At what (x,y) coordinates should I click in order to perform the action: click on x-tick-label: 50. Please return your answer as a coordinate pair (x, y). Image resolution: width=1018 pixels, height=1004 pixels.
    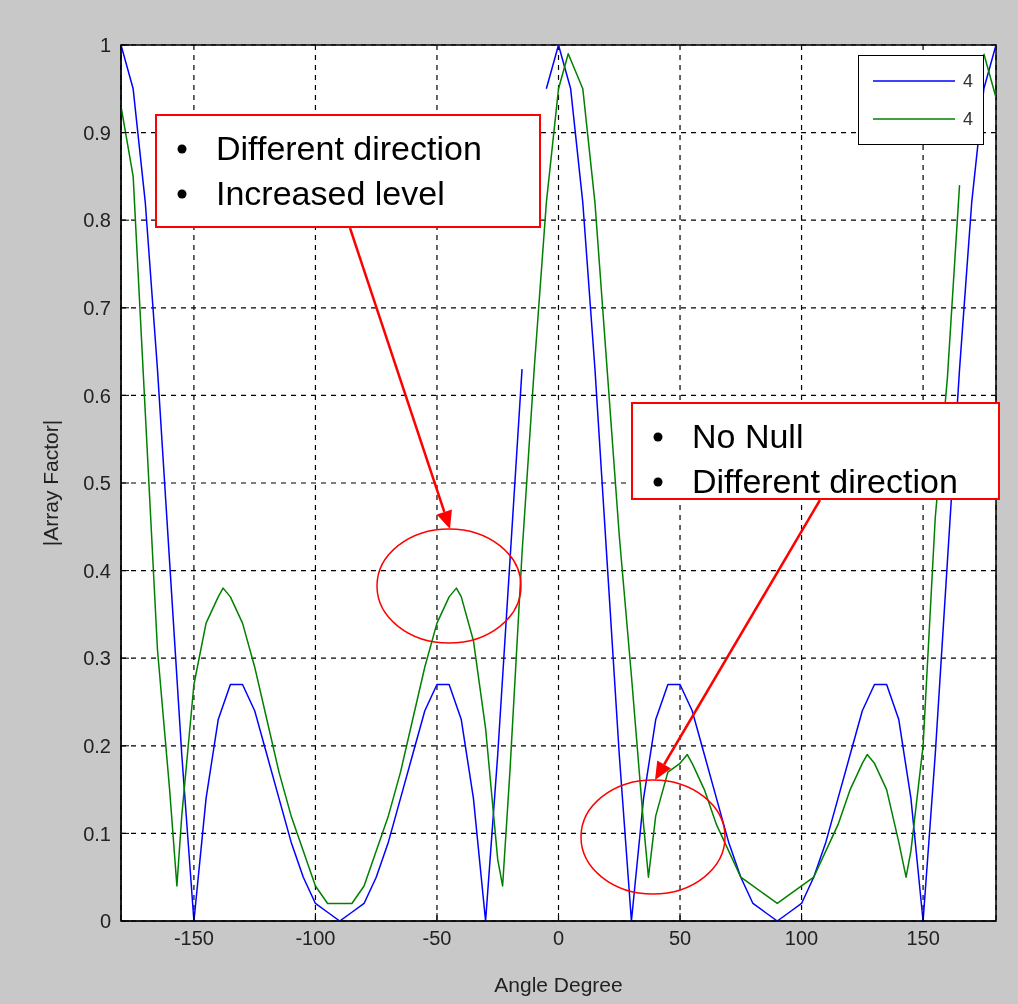
    Looking at the image, I should click on (680, 938).